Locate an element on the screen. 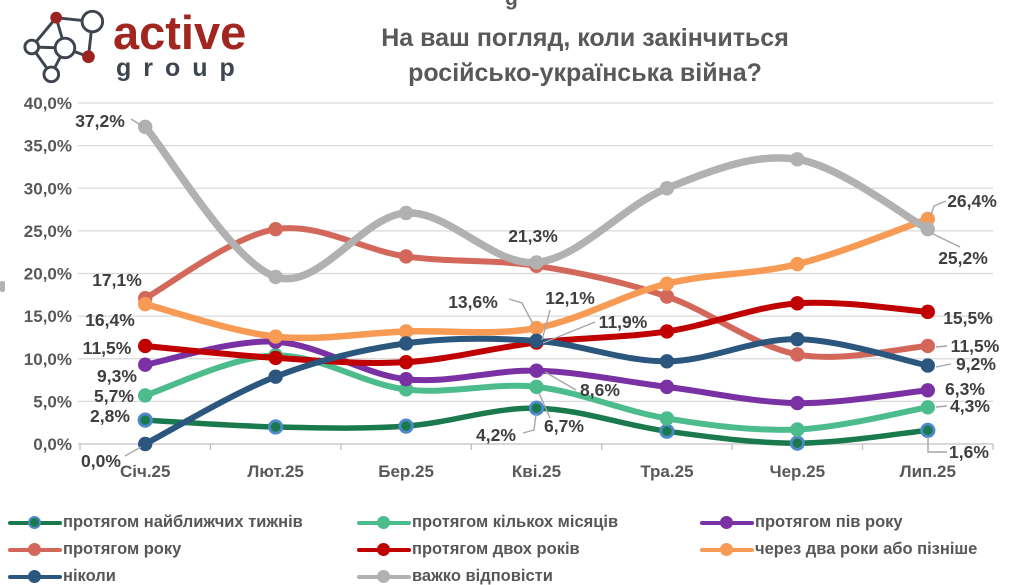 This screenshot has width=1024, height=585. chart-title-line2: російсько-українська війна? is located at coordinates (585, 73).